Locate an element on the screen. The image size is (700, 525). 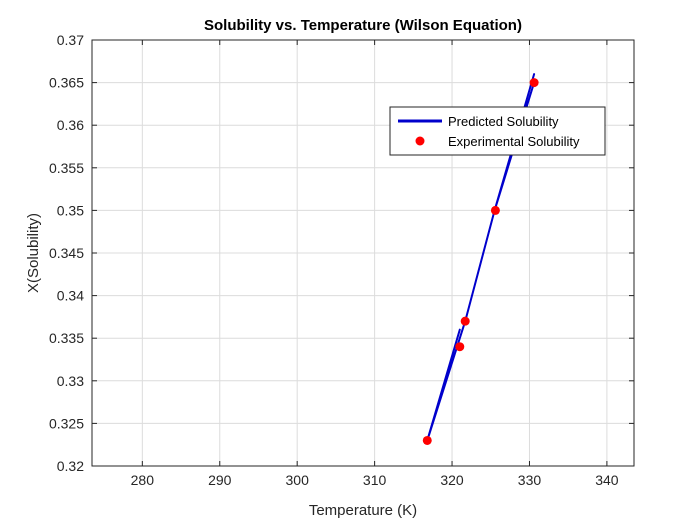
x-axis-label: Temperature (K) is located at coordinates (363, 510).